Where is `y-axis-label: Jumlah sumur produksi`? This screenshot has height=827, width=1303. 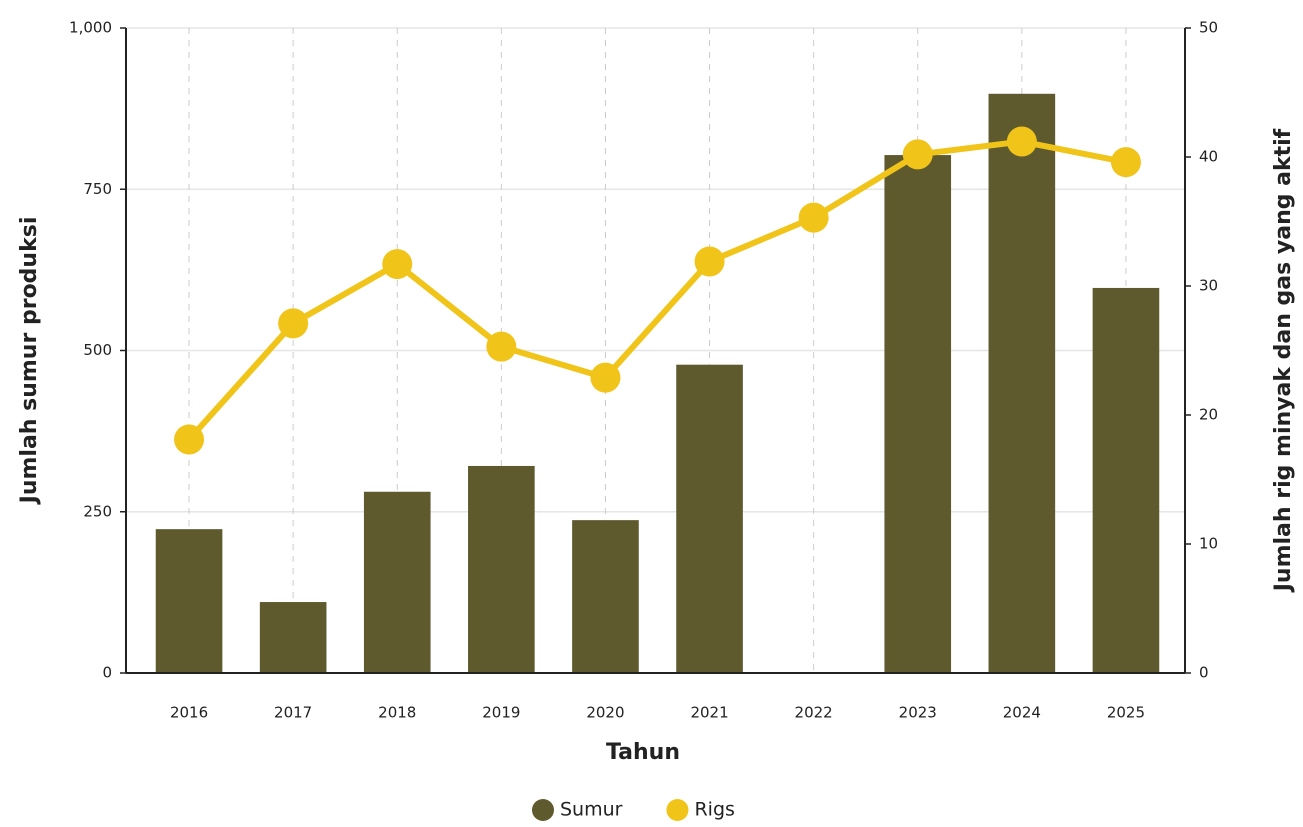
y-axis-label: Jumlah sumur produksi is located at coordinates (29, 361).